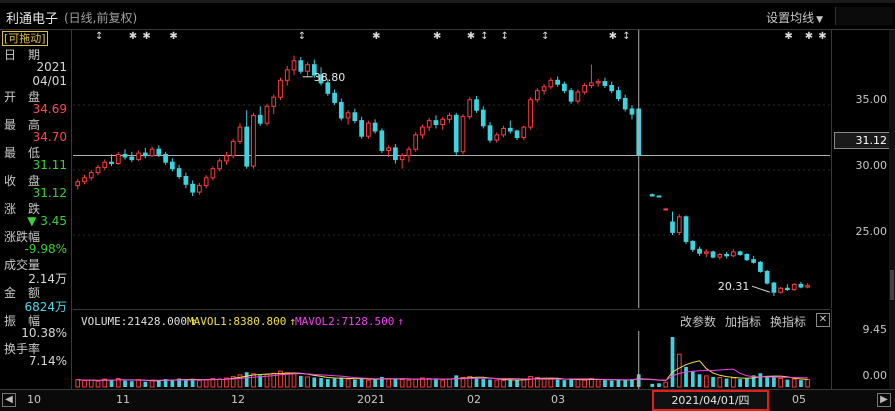 The image size is (895, 411). I want to click on price-tick: 25.00, so click(871, 231).